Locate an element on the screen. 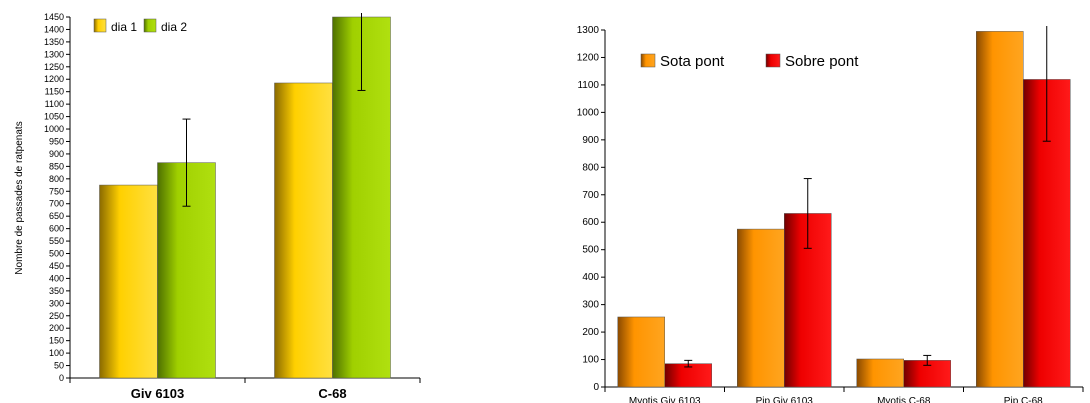 The height and width of the screenshot is (403, 1090). y-tick-label: 1350 is located at coordinates (54, 42).